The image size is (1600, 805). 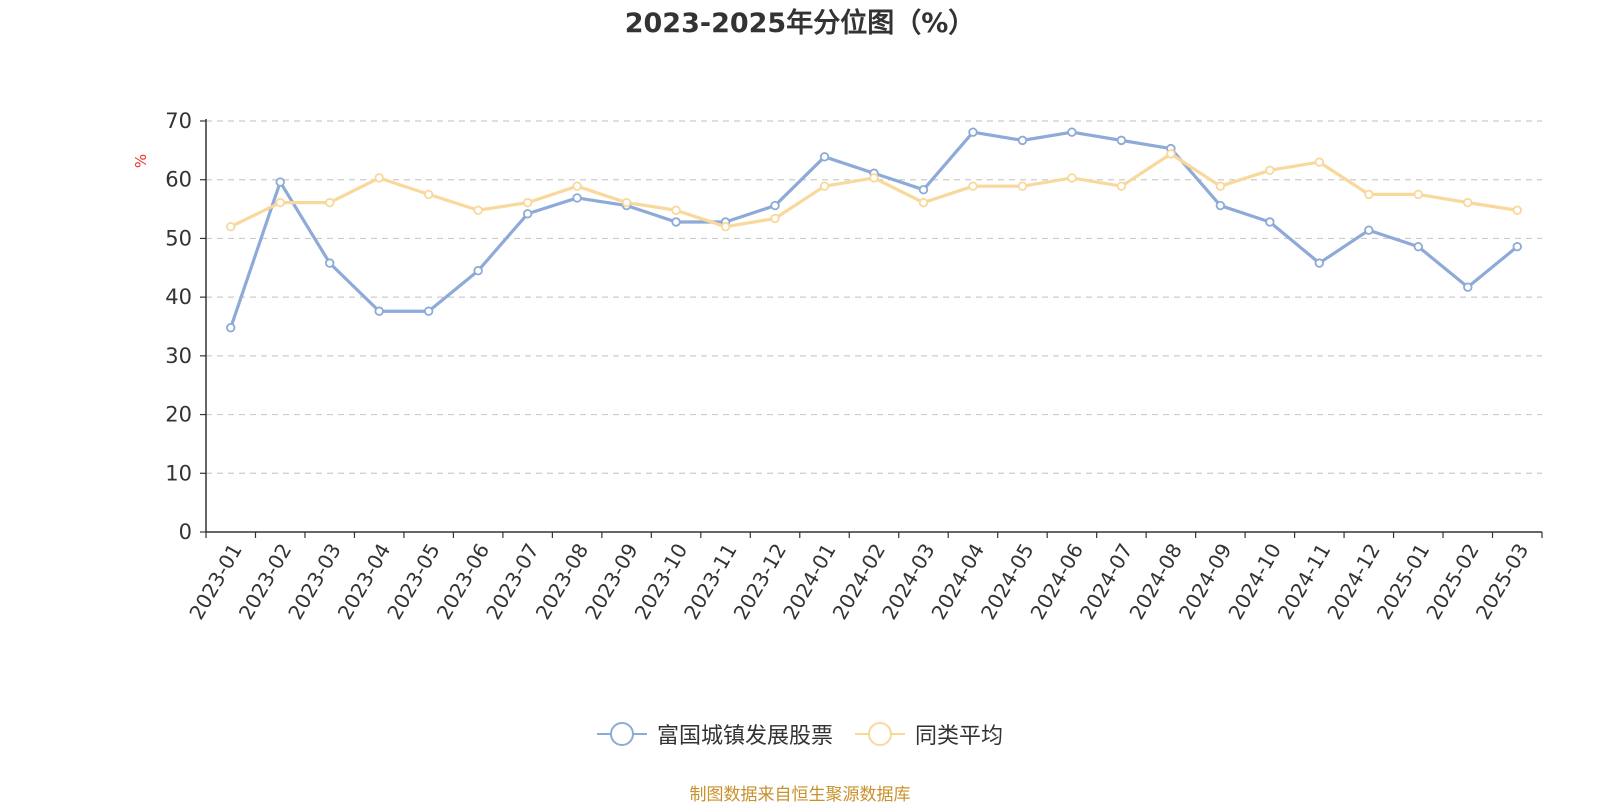 What do you see at coordinates (744, 736) in the screenshot?
I see `legend-label-fund: 富国城镇发展股票` at bounding box center [744, 736].